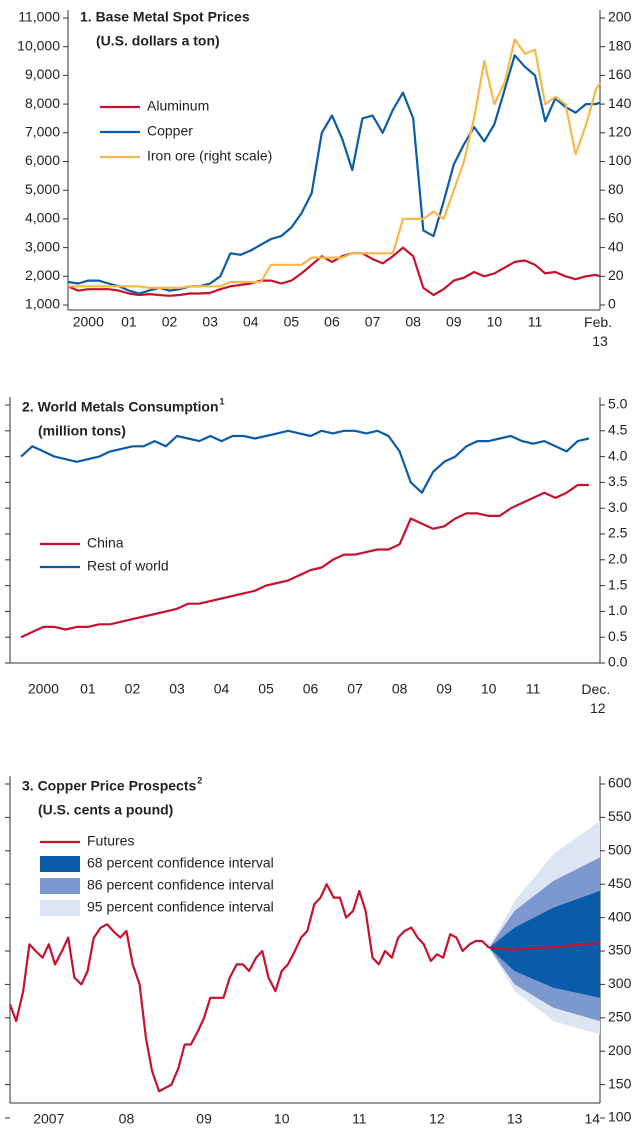 This screenshot has width=635, height=1130. Describe the element at coordinates (48, 1119) in the screenshot. I see `x-tick-label: 2007` at that location.